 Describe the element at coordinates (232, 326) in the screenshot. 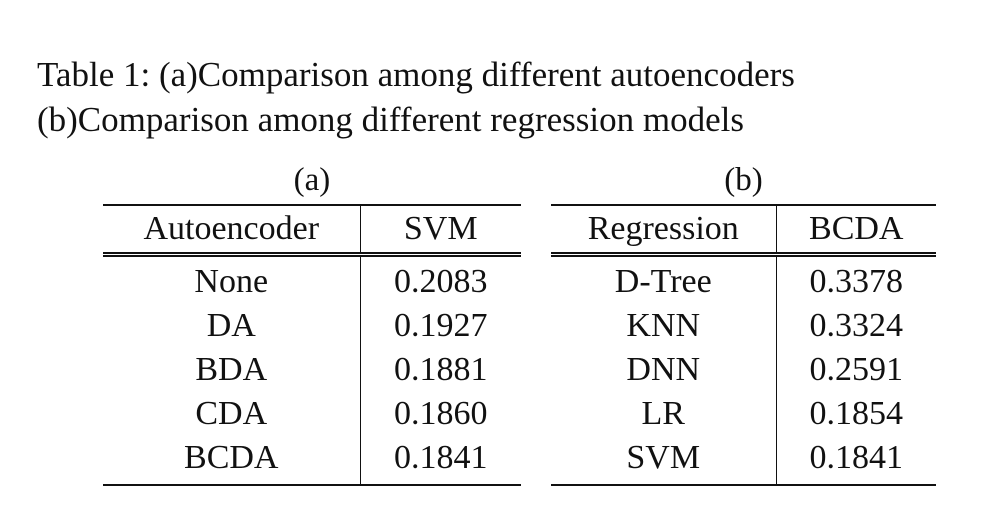

I see `table-cell: DA` at that location.